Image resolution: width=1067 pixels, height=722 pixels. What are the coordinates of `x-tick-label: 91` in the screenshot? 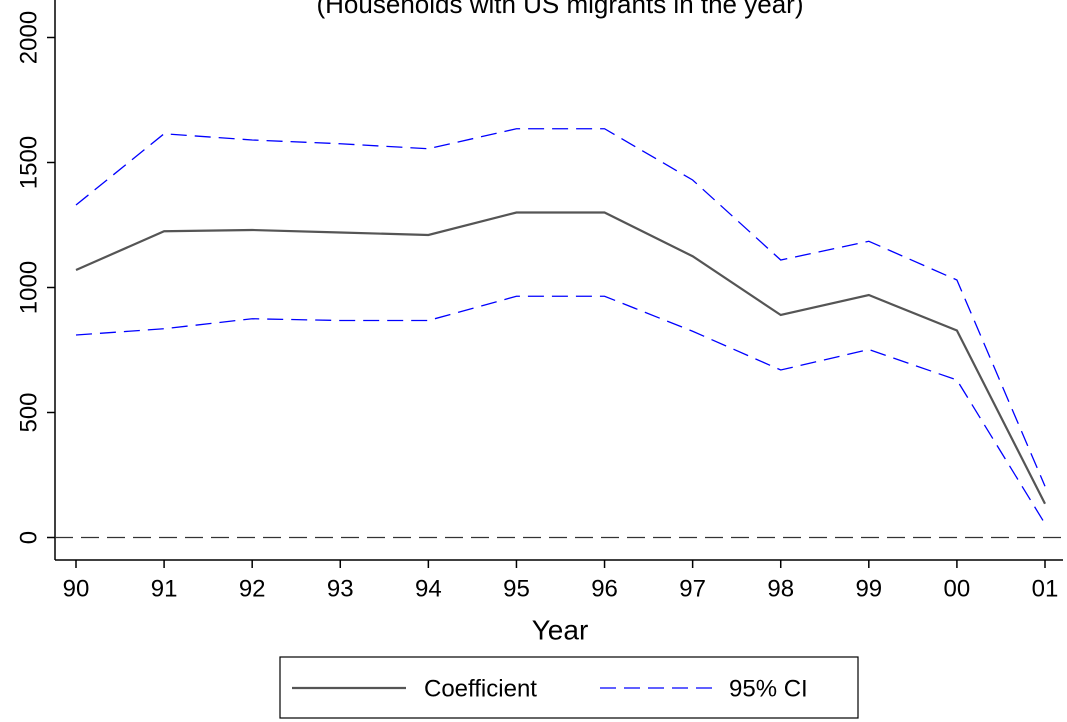 It's located at (164, 588).